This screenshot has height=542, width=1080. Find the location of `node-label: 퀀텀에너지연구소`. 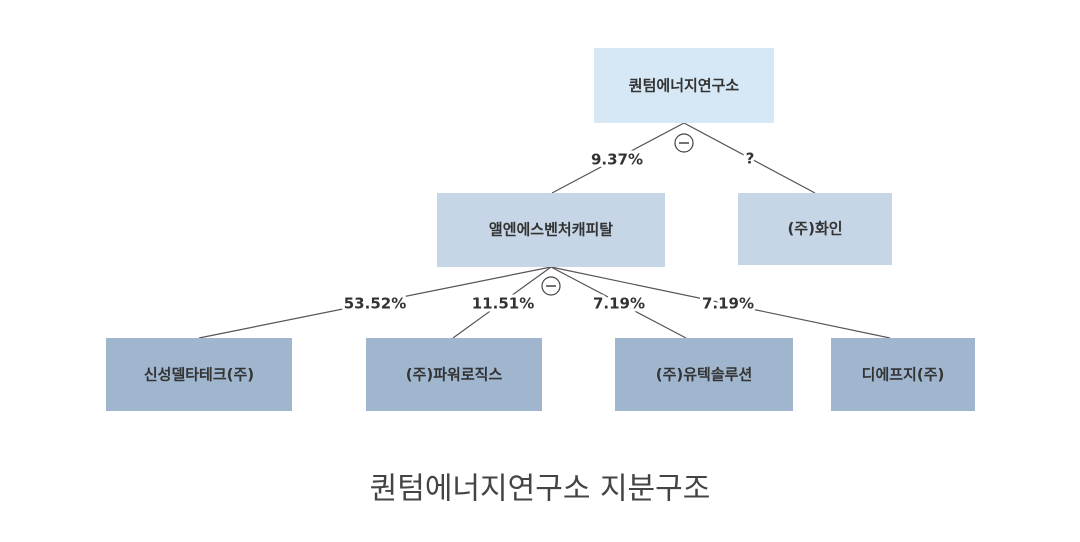

node-label: 퀀텀에너지연구소 is located at coordinates (684, 86).